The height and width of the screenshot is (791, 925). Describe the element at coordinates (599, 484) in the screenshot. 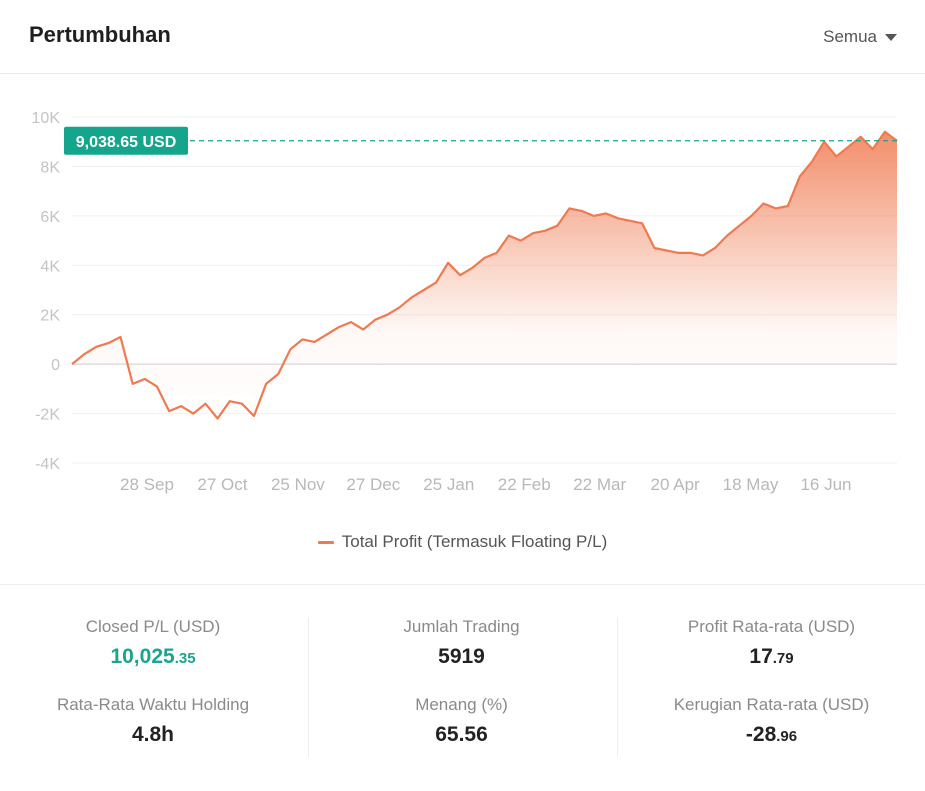

I see `x-tick-label: 22 Mar` at that location.